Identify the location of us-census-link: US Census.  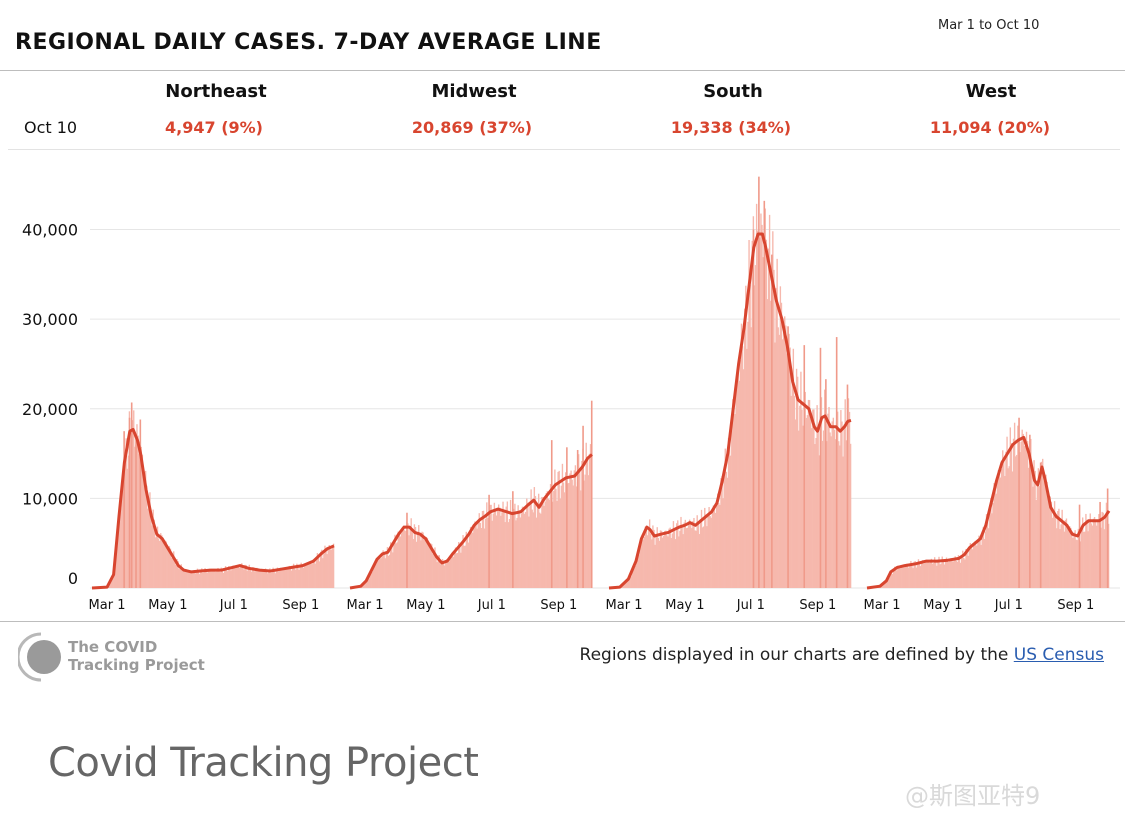
(1058, 655).